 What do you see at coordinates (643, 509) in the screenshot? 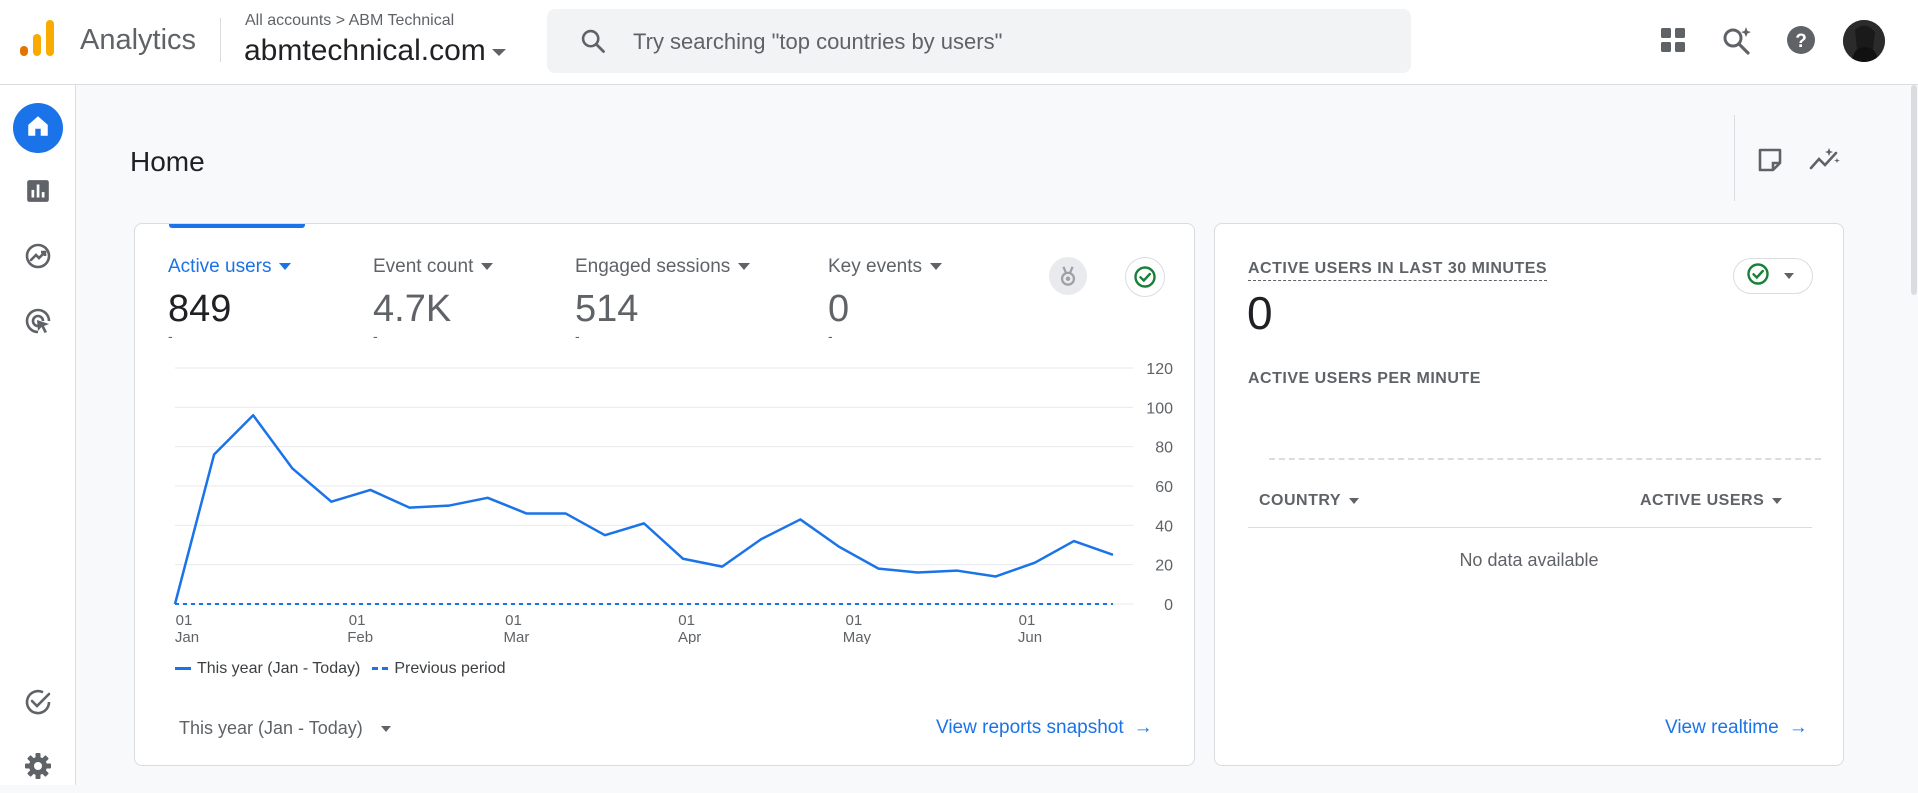
I see `series-line-this-year` at bounding box center [643, 509].